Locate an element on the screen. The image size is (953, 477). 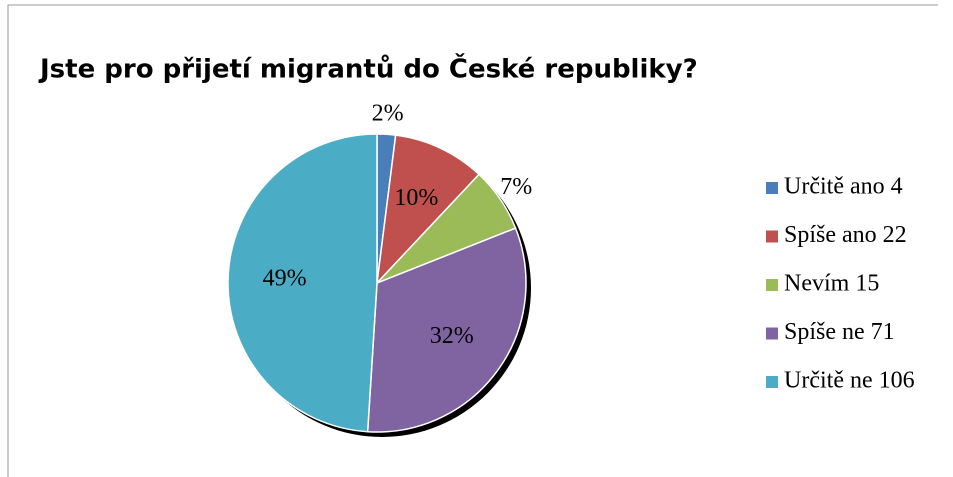
data-label: 2% is located at coordinates (388, 113).